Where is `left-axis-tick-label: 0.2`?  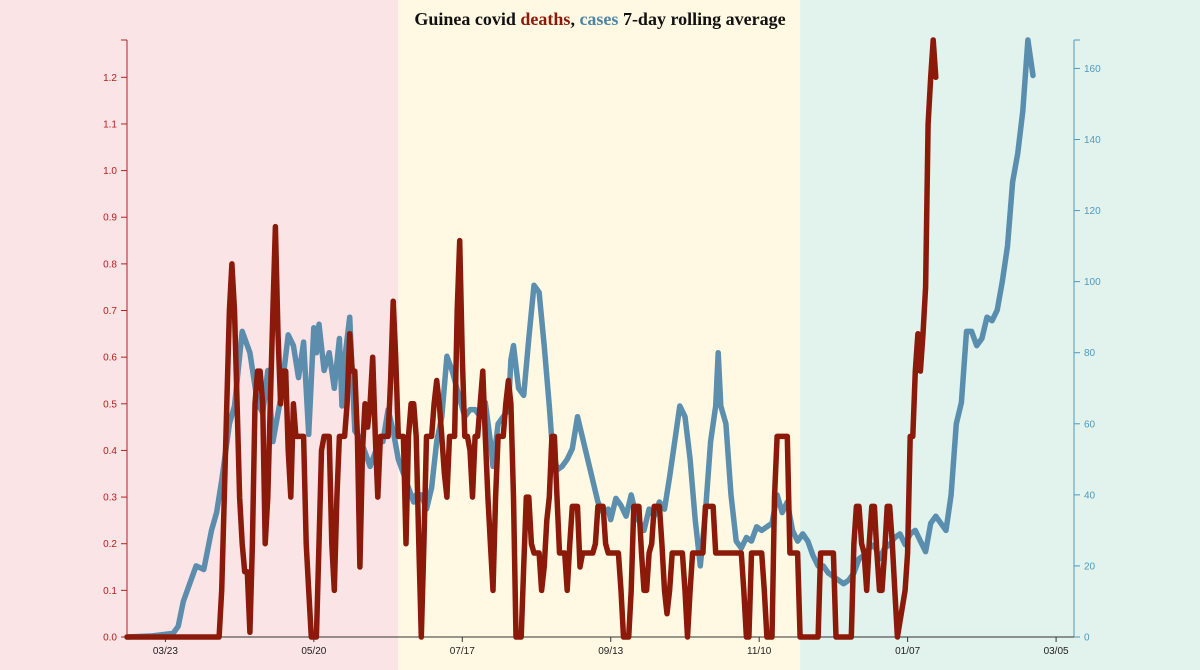 left-axis-tick-label: 0.2 is located at coordinates (110, 544).